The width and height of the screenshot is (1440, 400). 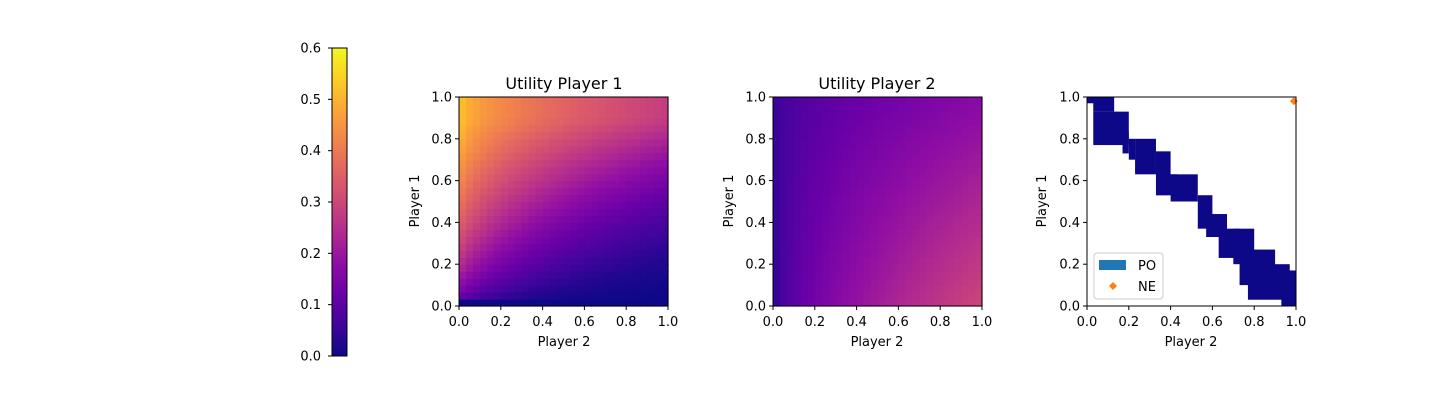 What do you see at coordinates (773, 322) in the screenshot?
I see `x-tick-label: 0.0` at bounding box center [773, 322].